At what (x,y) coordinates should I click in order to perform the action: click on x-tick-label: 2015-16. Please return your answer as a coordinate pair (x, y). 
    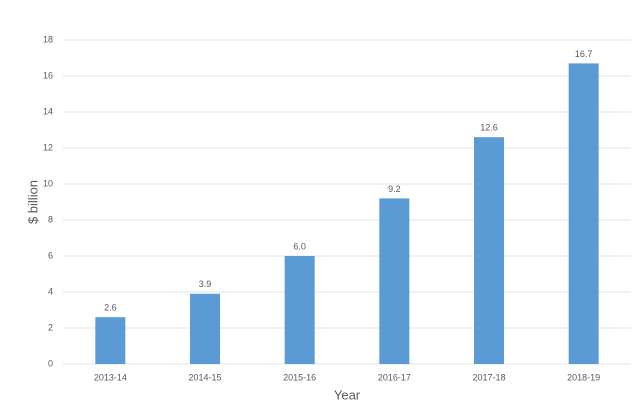
    Looking at the image, I should click on (299, 377).